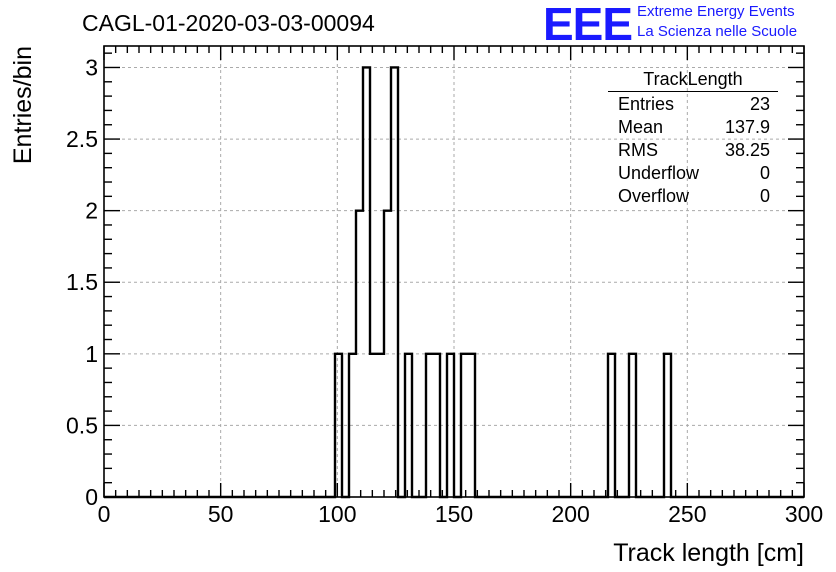 Image resolution: width=836 pixels, height=572 pixels. Describe the element at coordinates (91, 67) in the screenshot. I see `y-tick-label: 3` at that location.